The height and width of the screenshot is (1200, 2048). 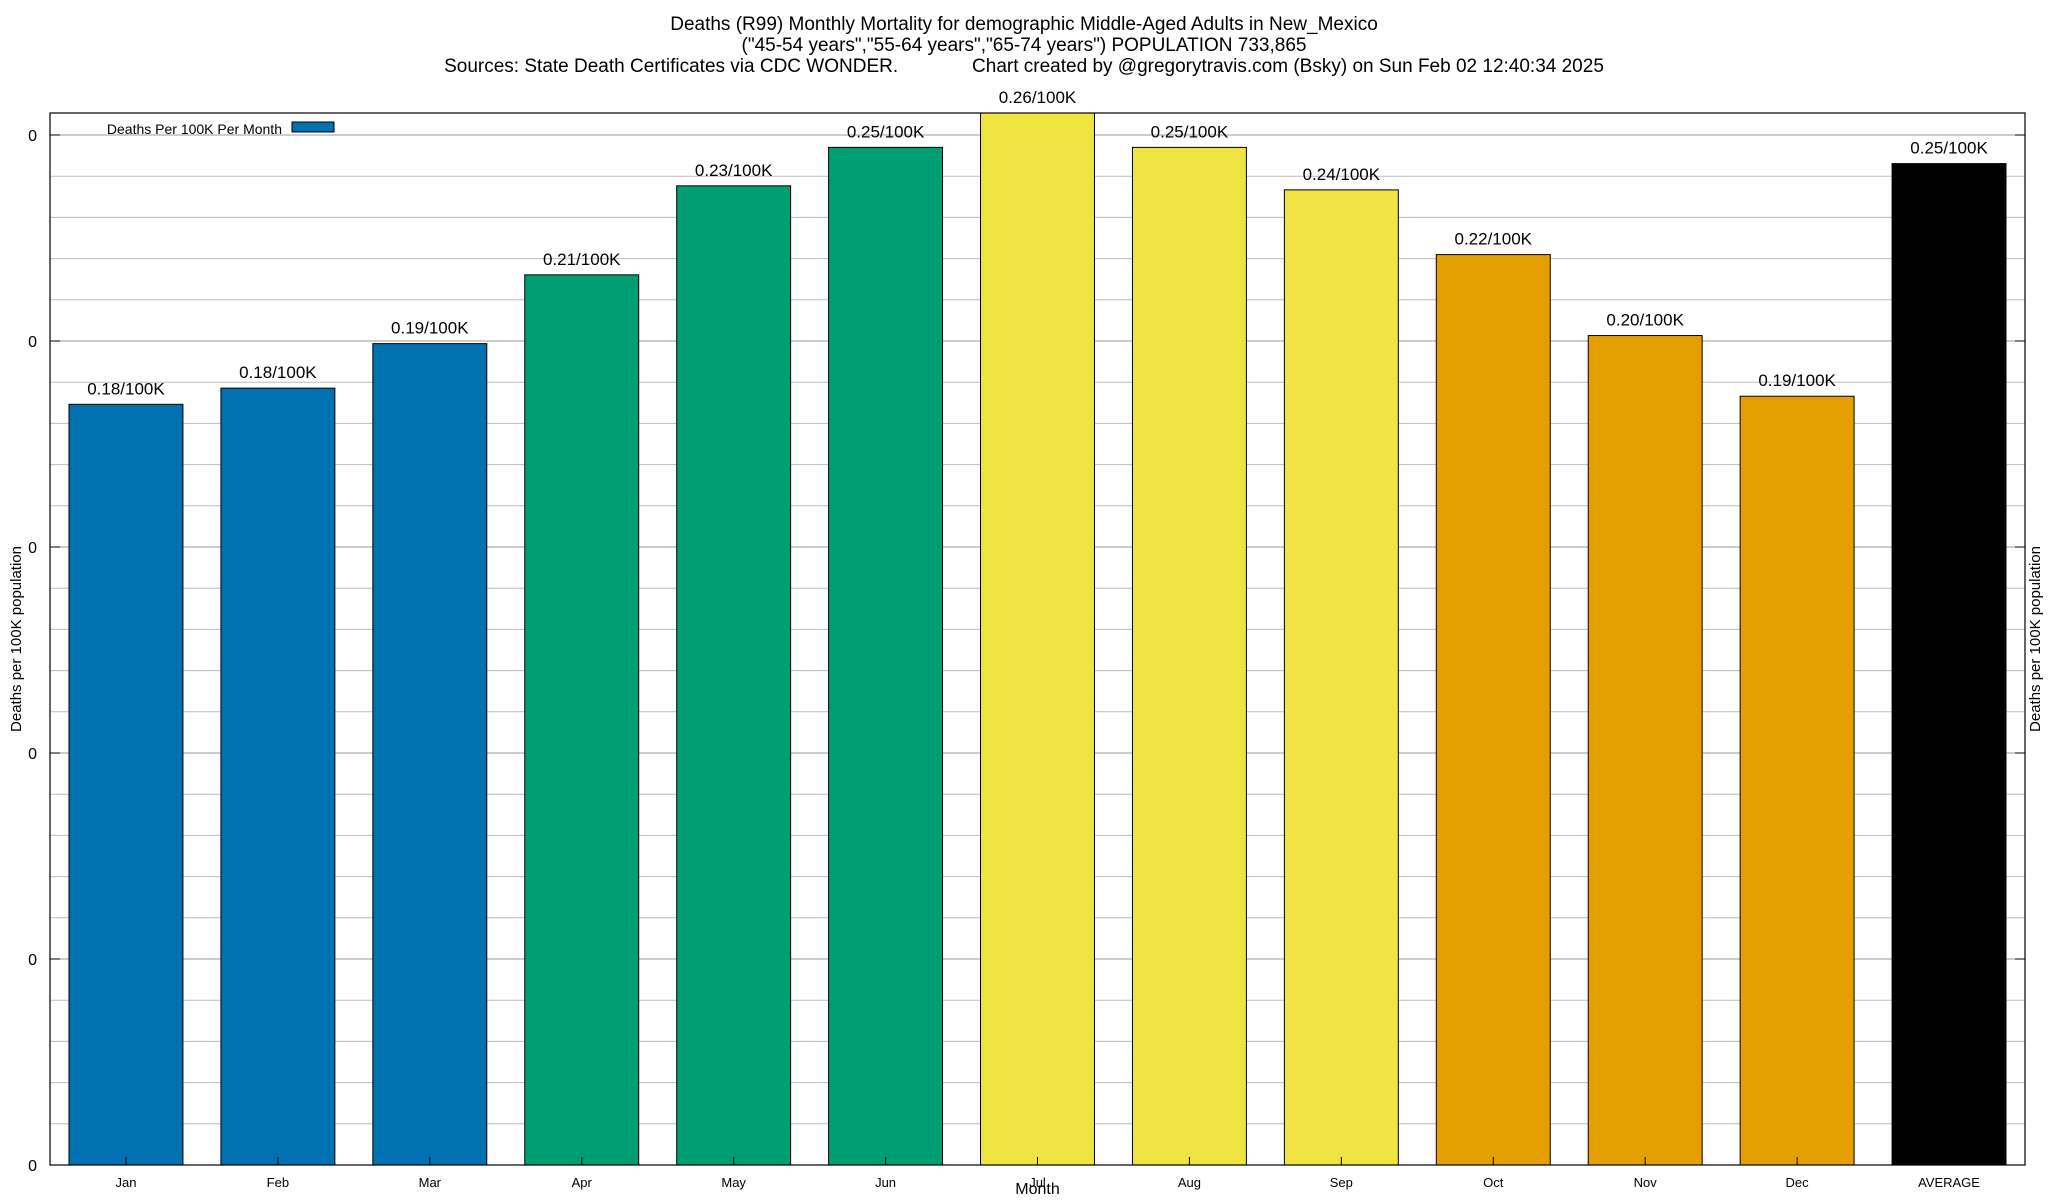 What do you see at coordinates (1342, 174) in the screenshot?
I see `bar-value-label: 0.24/100K` at bounding box center [1342, 174].